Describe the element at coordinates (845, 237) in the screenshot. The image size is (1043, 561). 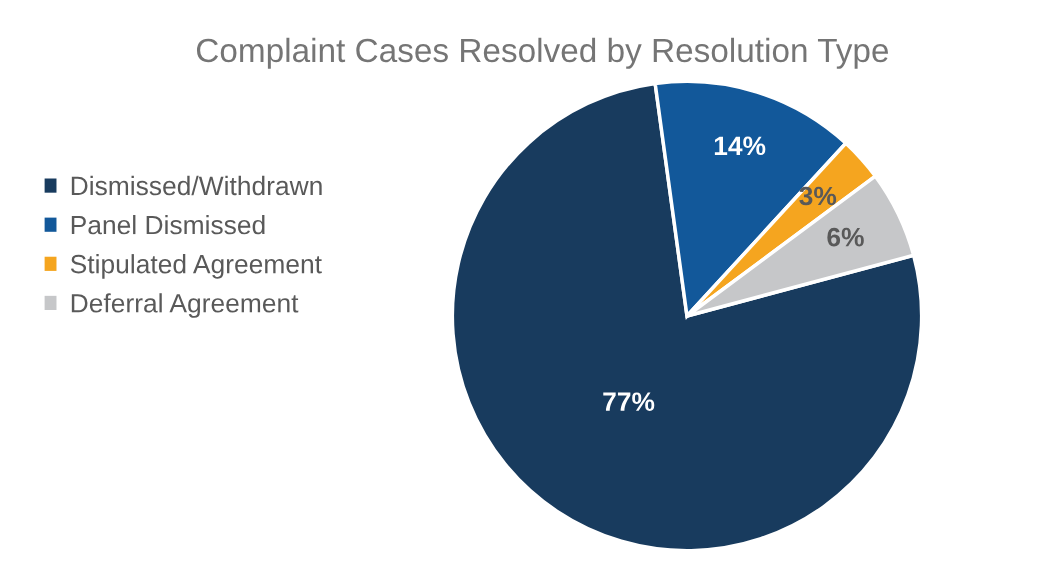
I see `data-label: 6%` at that location.